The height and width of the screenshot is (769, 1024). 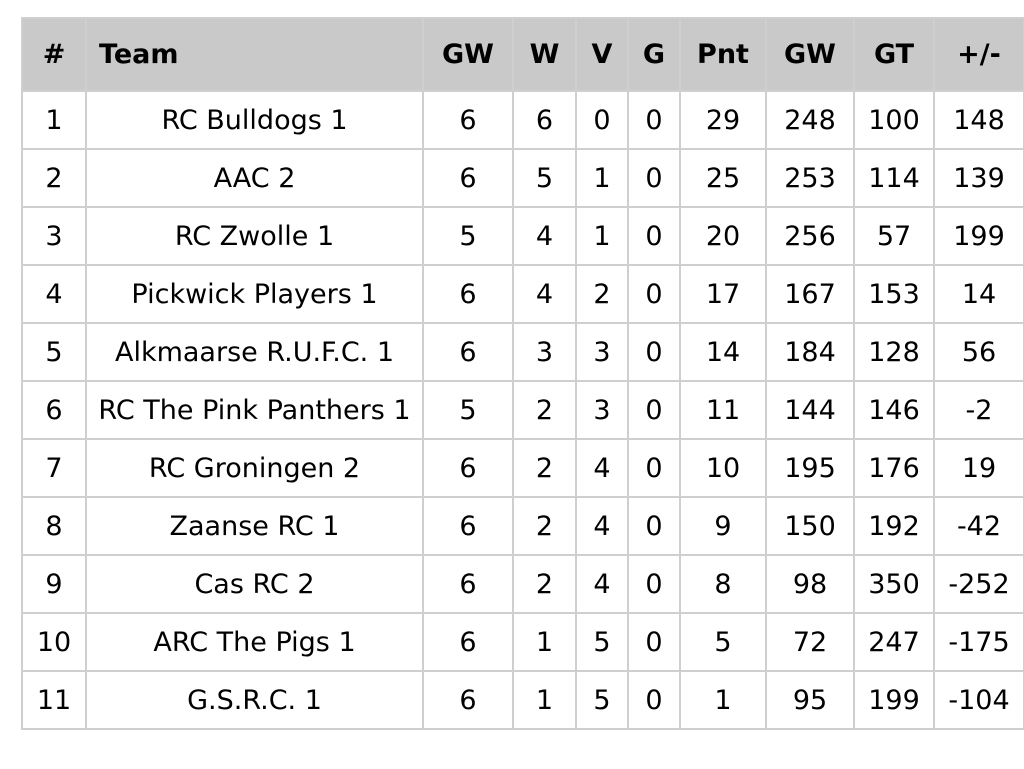 I want to click on cell-diff: -42, so click(x=979, y=526).